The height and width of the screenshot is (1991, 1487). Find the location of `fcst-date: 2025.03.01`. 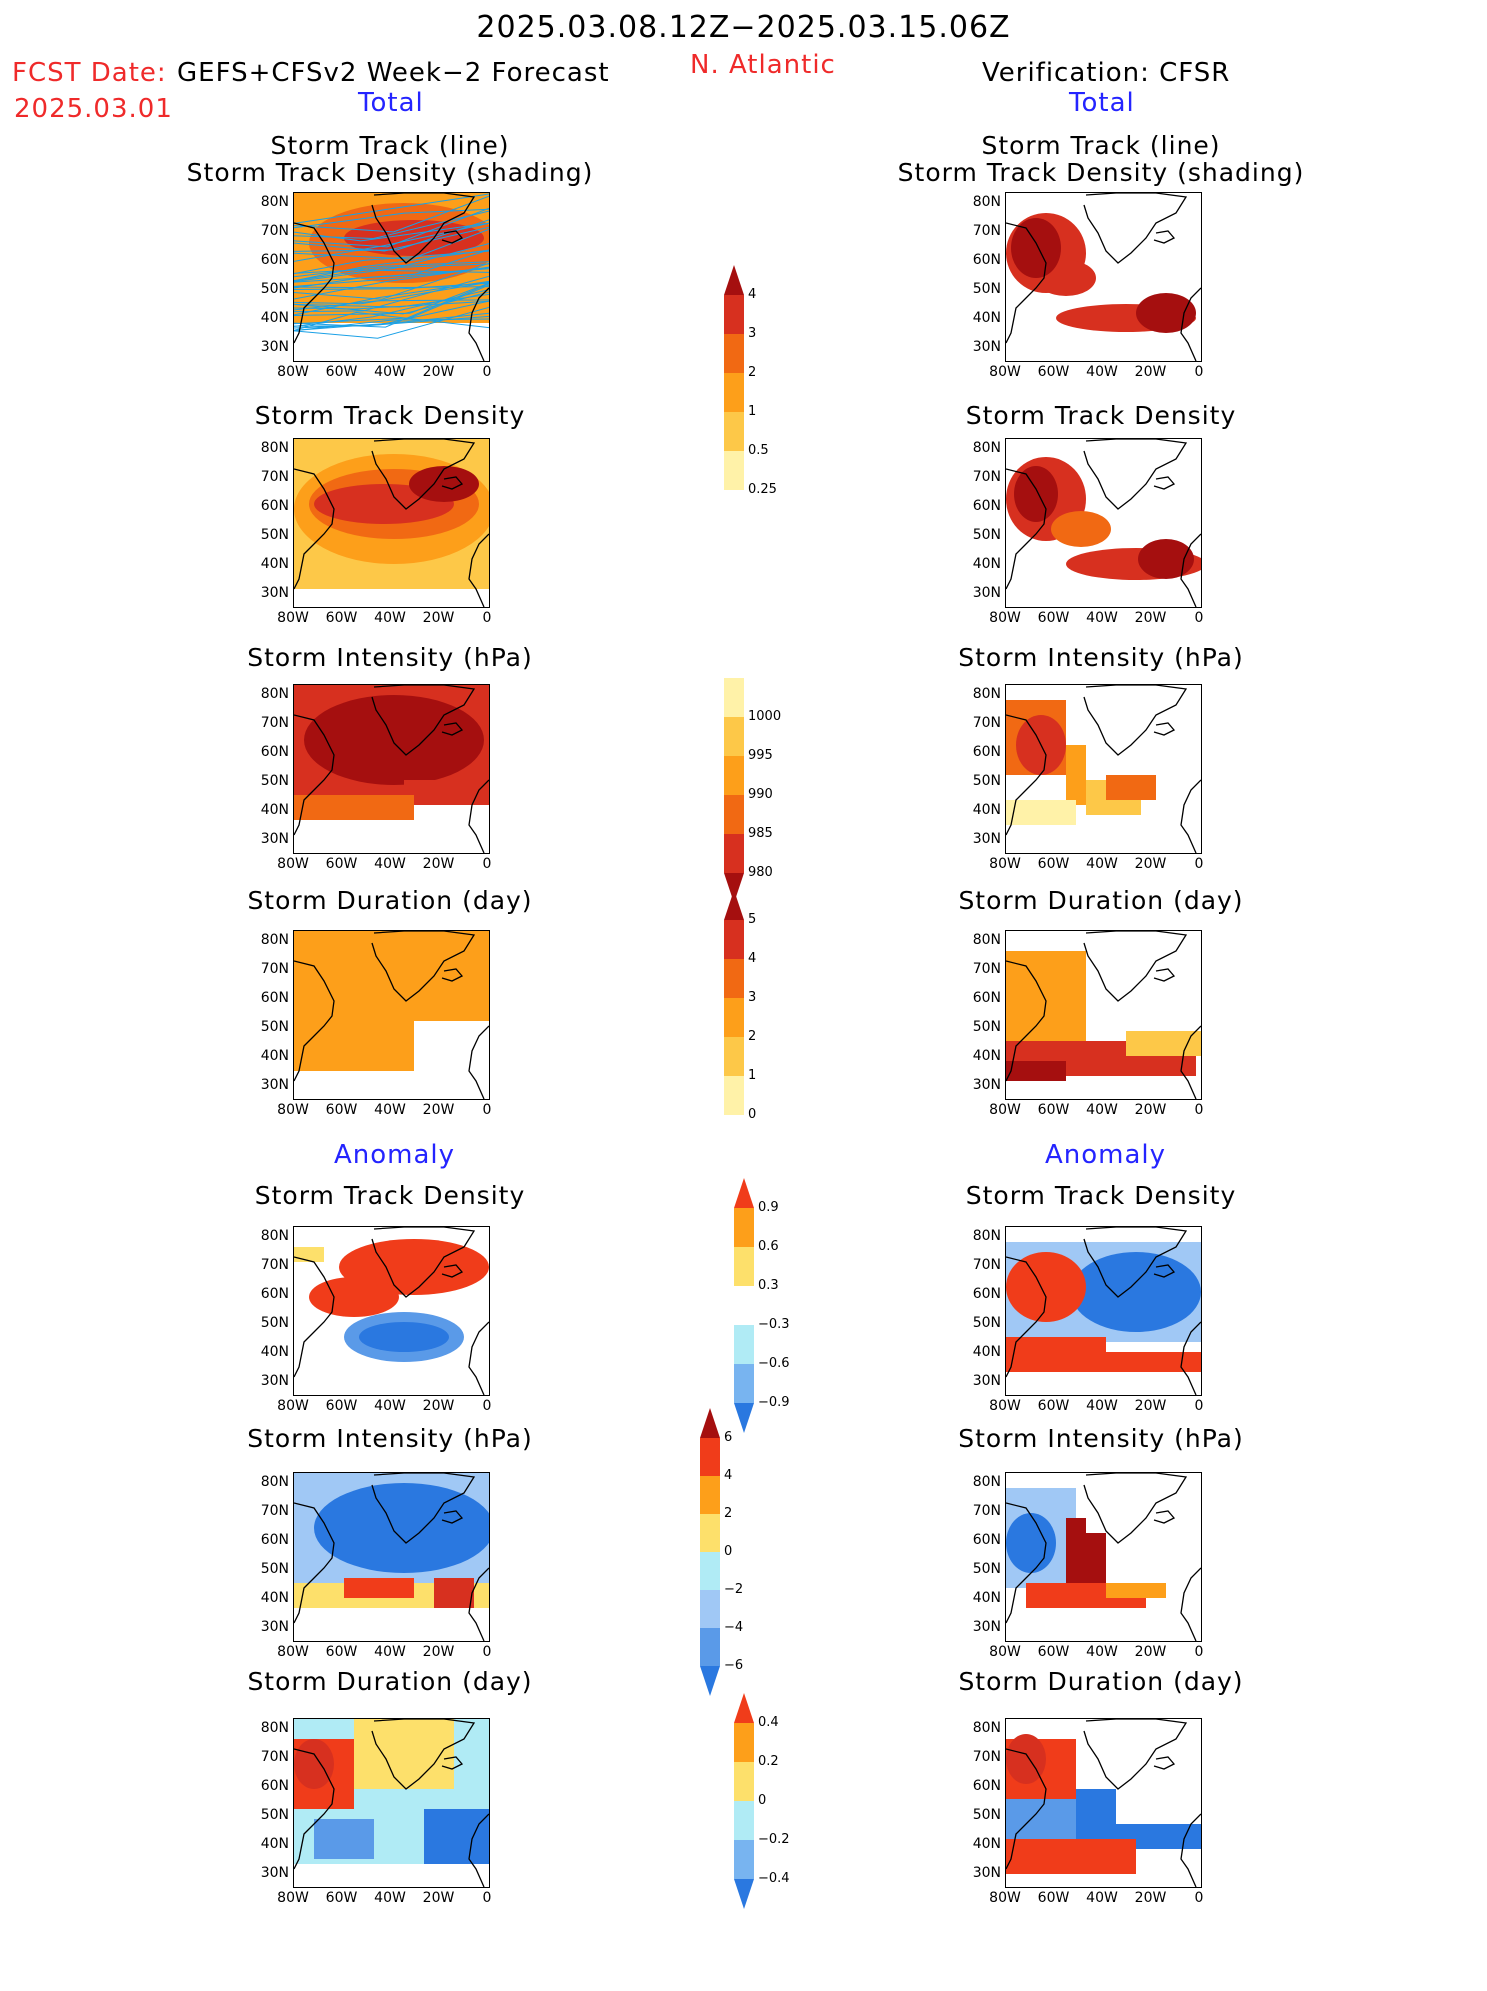

fcst-date: 2025.03.01 is located at coordinates (93, 109).